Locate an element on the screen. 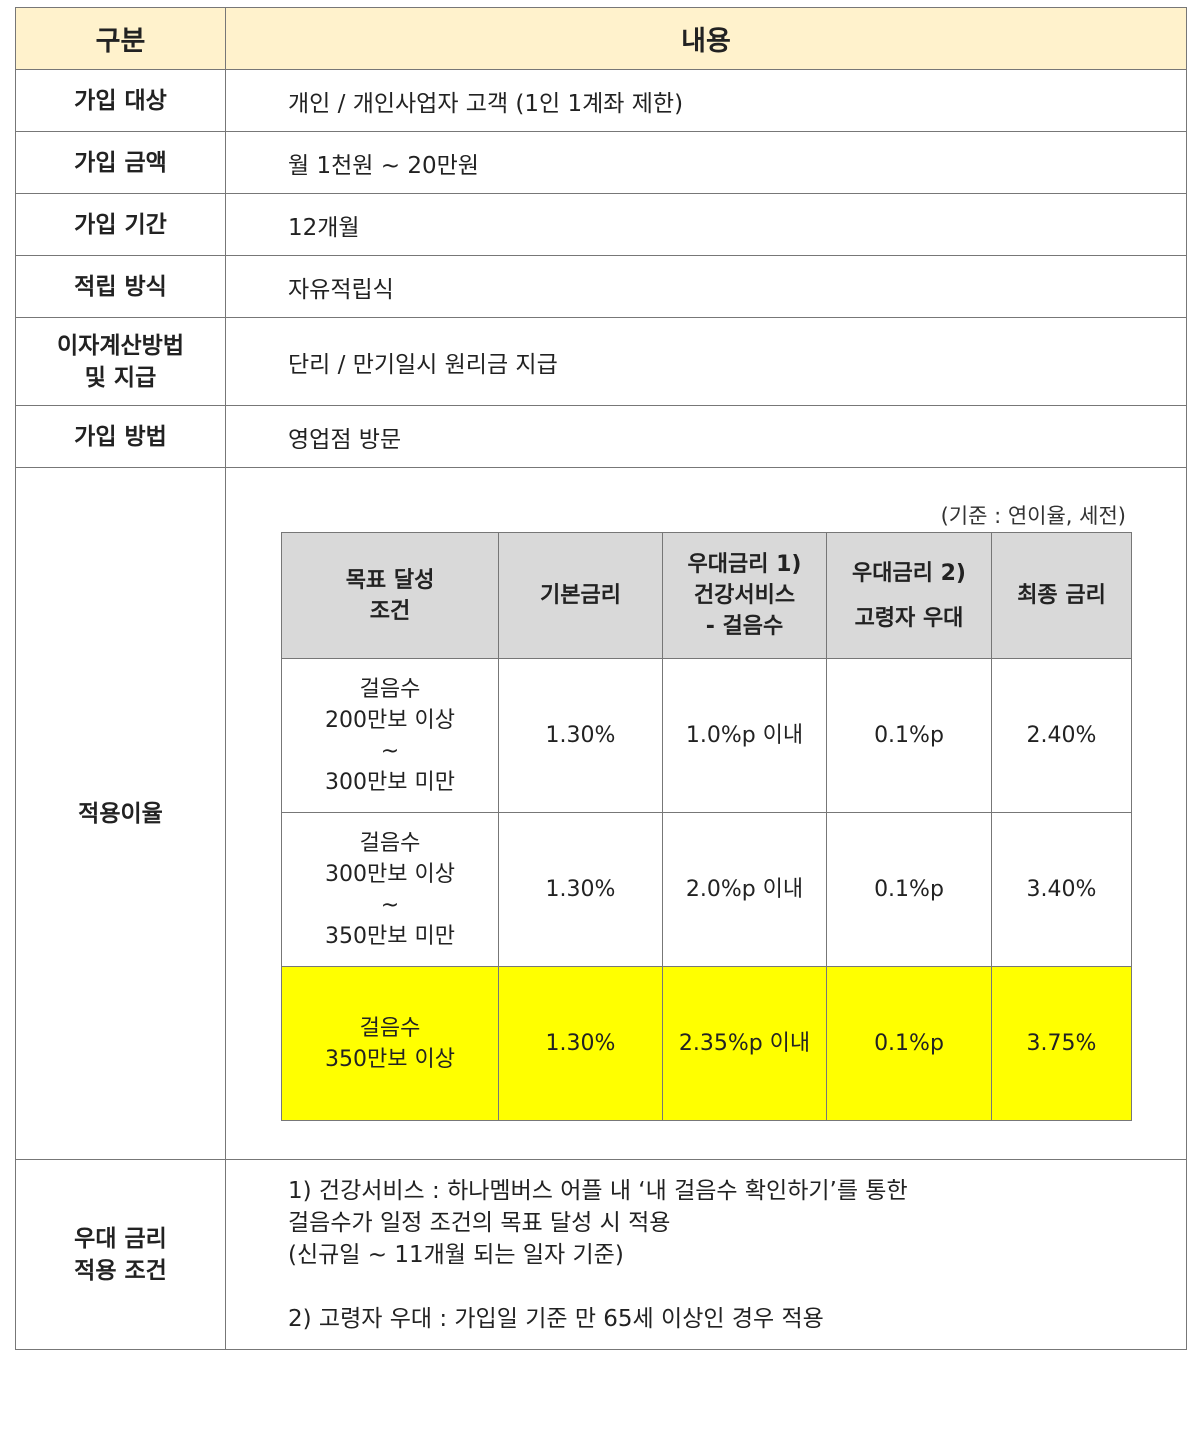 Image resolution: width=1200 pixels, height=1439 pixels. label-join-method: 가입 방법 is located at coordinates (120, 436).